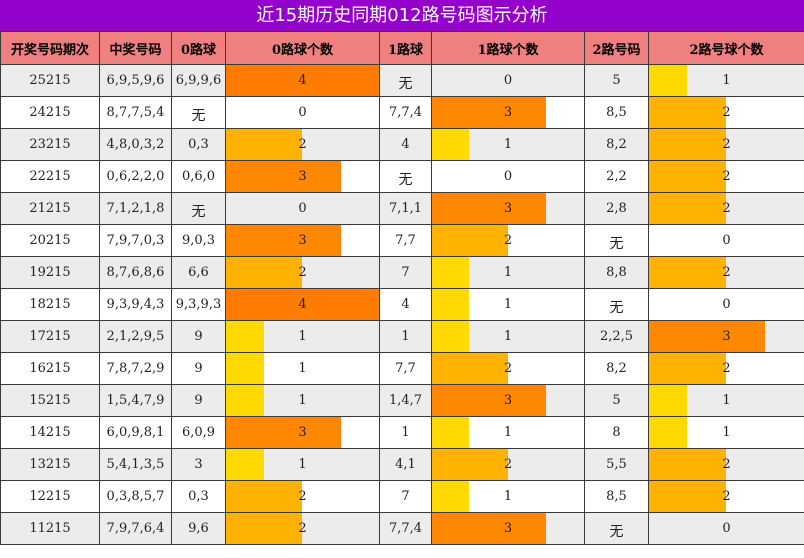 The width and height of the screenshot is (804, 558). I want to click on numbers-cell: 6,0,9,8,1, so click(135, 432).